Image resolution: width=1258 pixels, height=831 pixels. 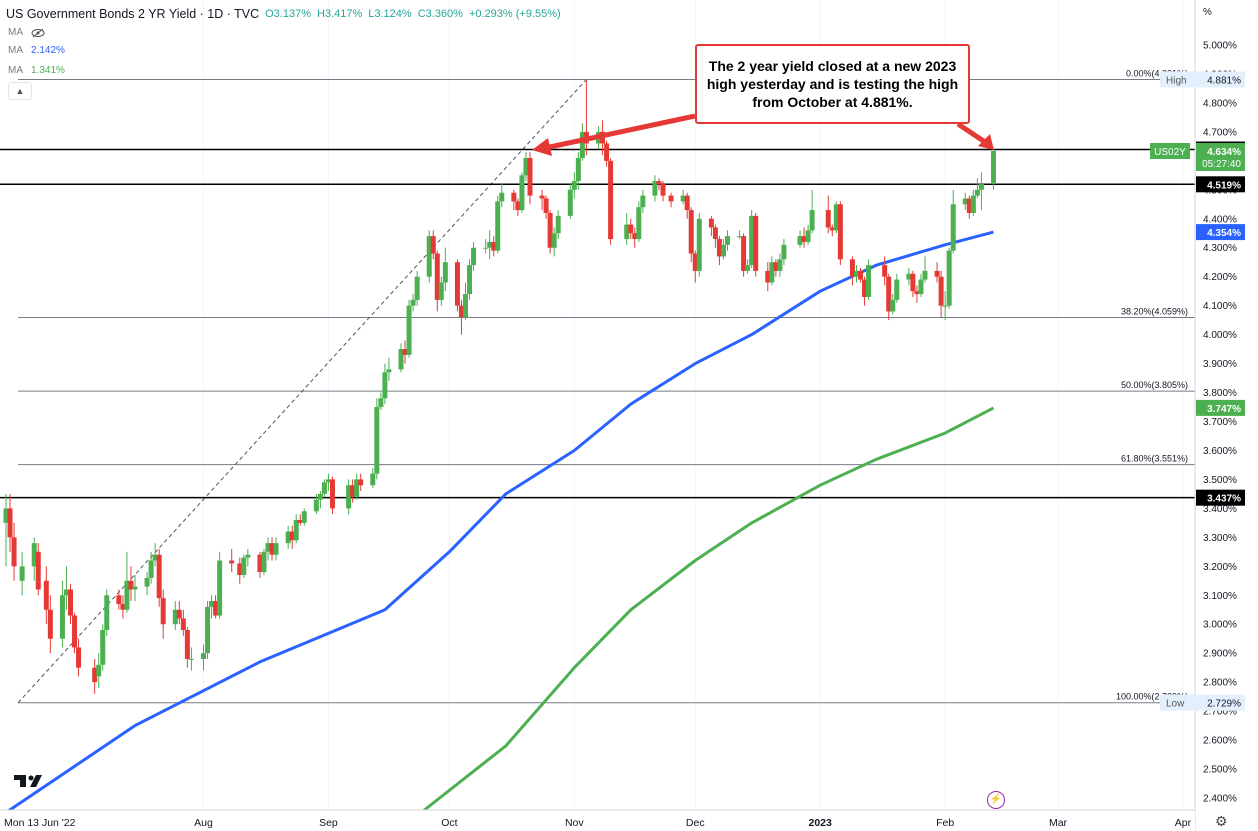 What do you see at coordinates (1220, 335) in the screenshot?
I see `y-tick-label: 4.000%` at bounding box center [1220, 335].